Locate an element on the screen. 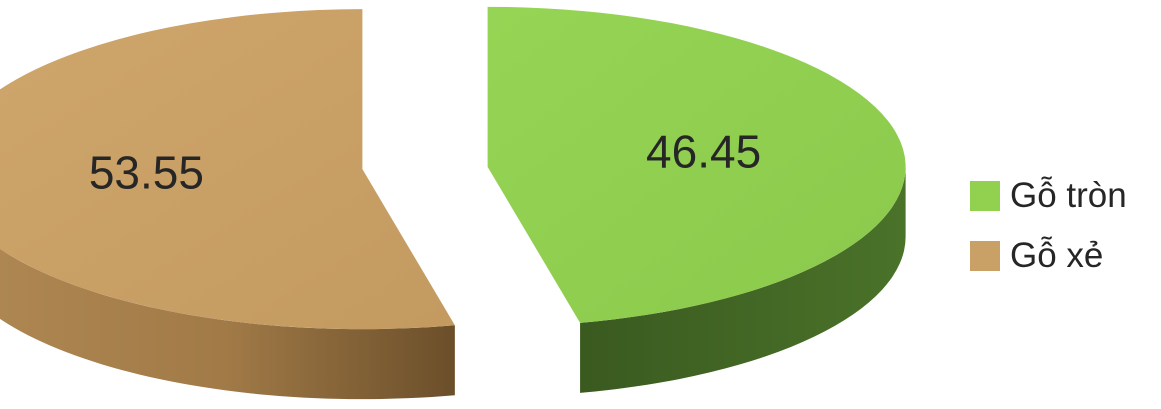  pie-slice-side is located at coordinates (227, 324).